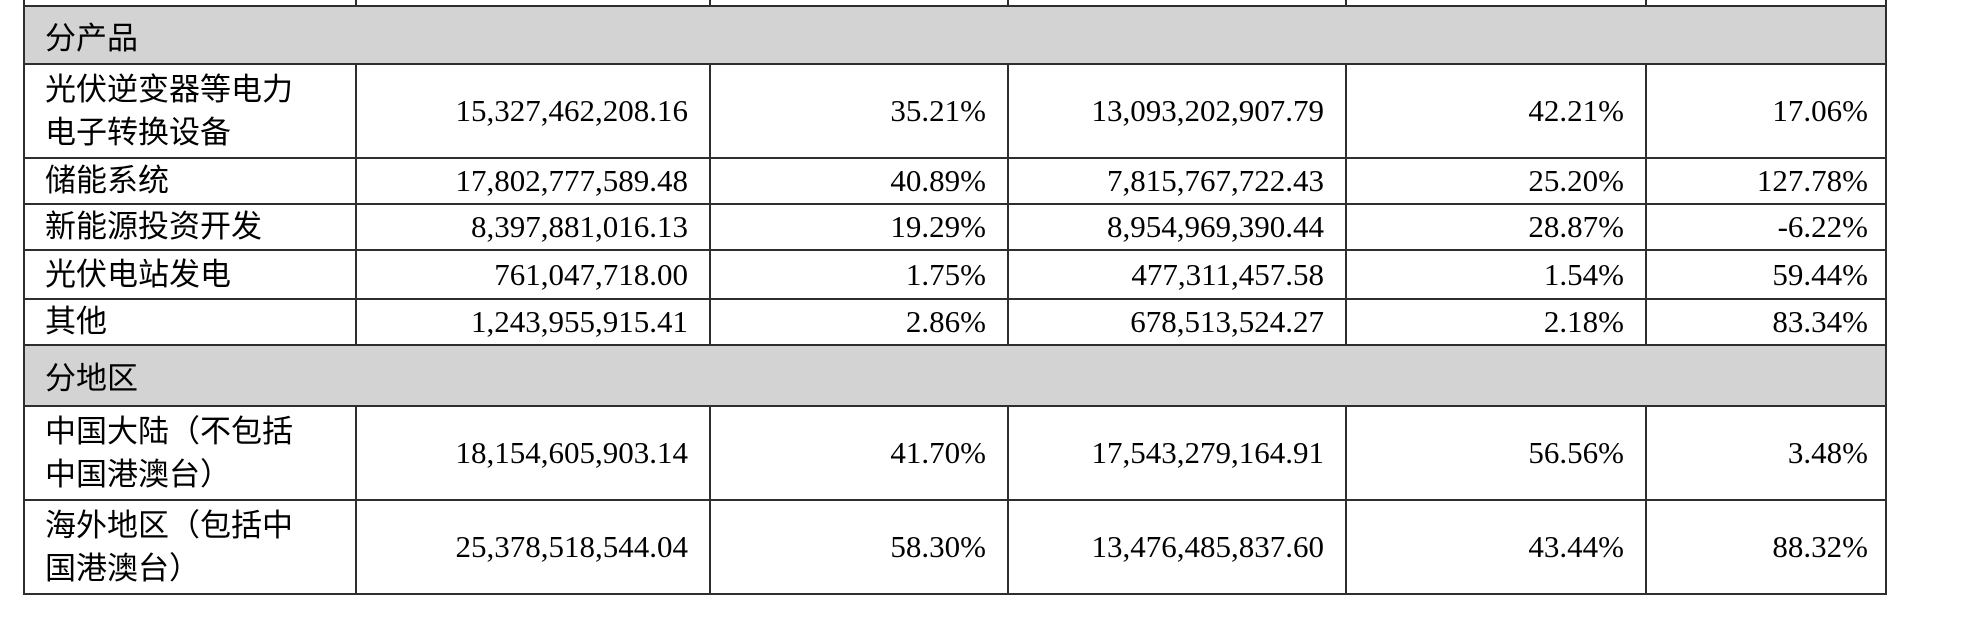 The width and height of the screenshot is (1966, 620). What do you see at coordinates (858, 453) in the screenshot?
I see `percent-cell: 41.70%` at bounding box center [858, 453].